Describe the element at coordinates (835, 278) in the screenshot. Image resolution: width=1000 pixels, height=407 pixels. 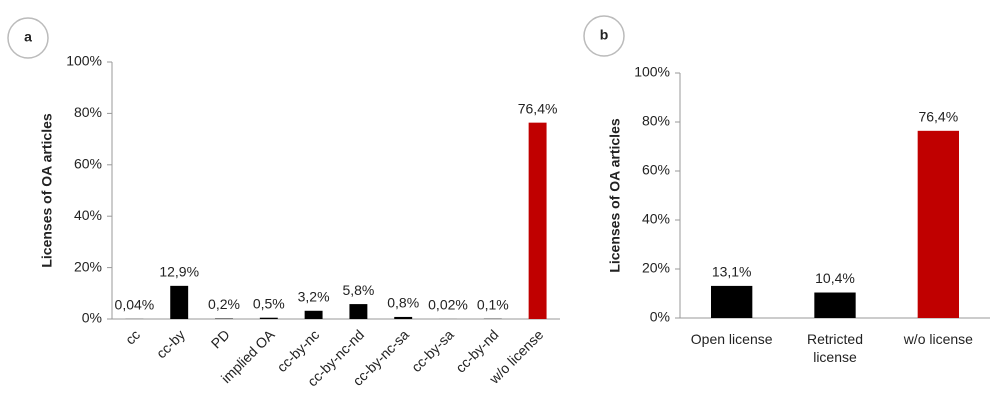
I see `value-label: 10,4%` at that location.